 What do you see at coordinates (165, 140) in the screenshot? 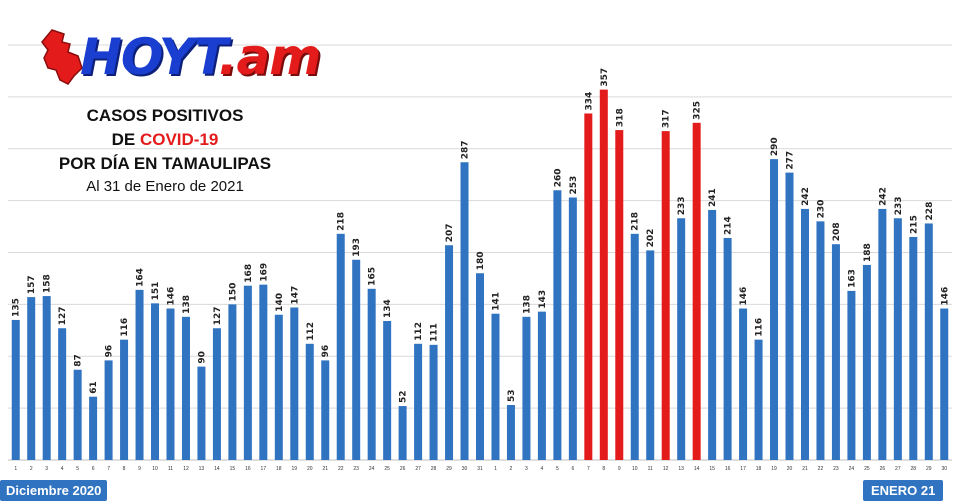
I see `title-line-2: DE COVID-19` at bounding box center [165, 140].